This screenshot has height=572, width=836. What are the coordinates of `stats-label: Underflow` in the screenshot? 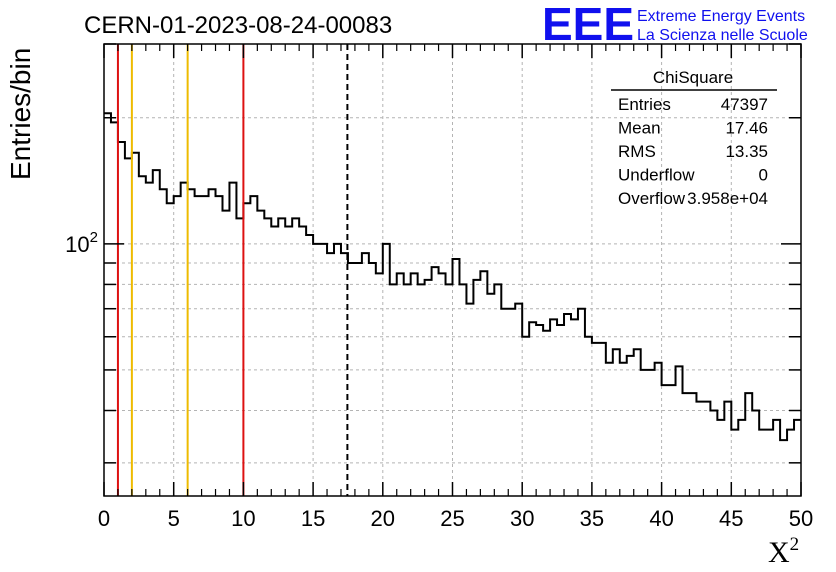 It's located at (656, 175).